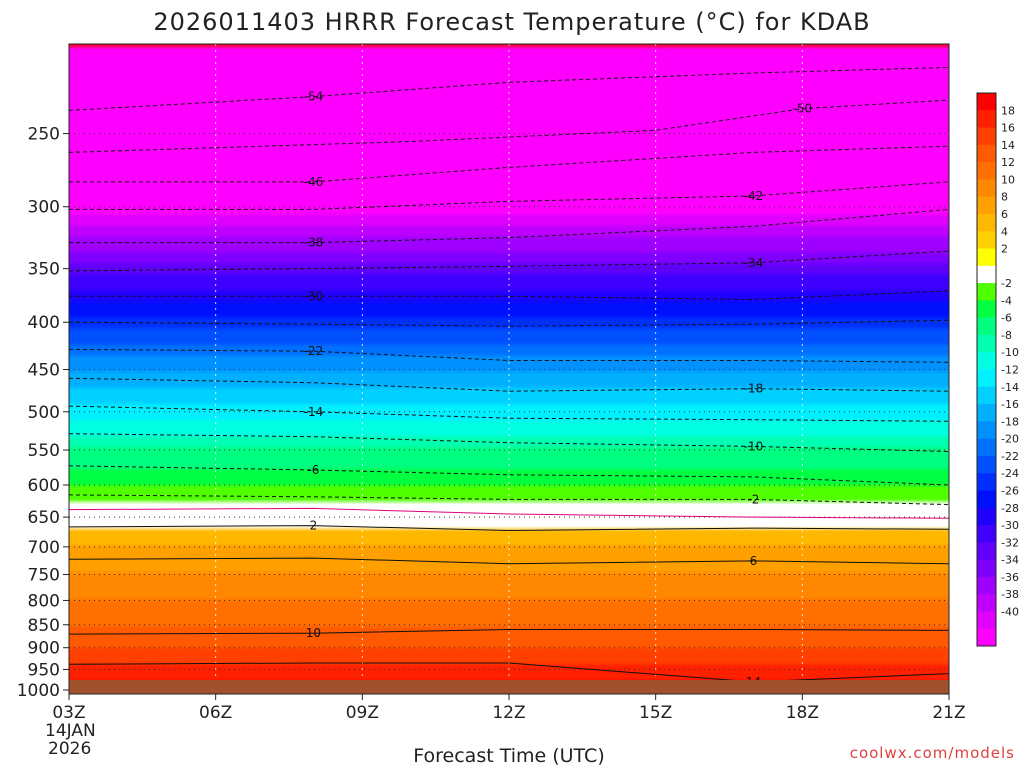  I want to click on colorbar-label: -14, so click(1010, 387).